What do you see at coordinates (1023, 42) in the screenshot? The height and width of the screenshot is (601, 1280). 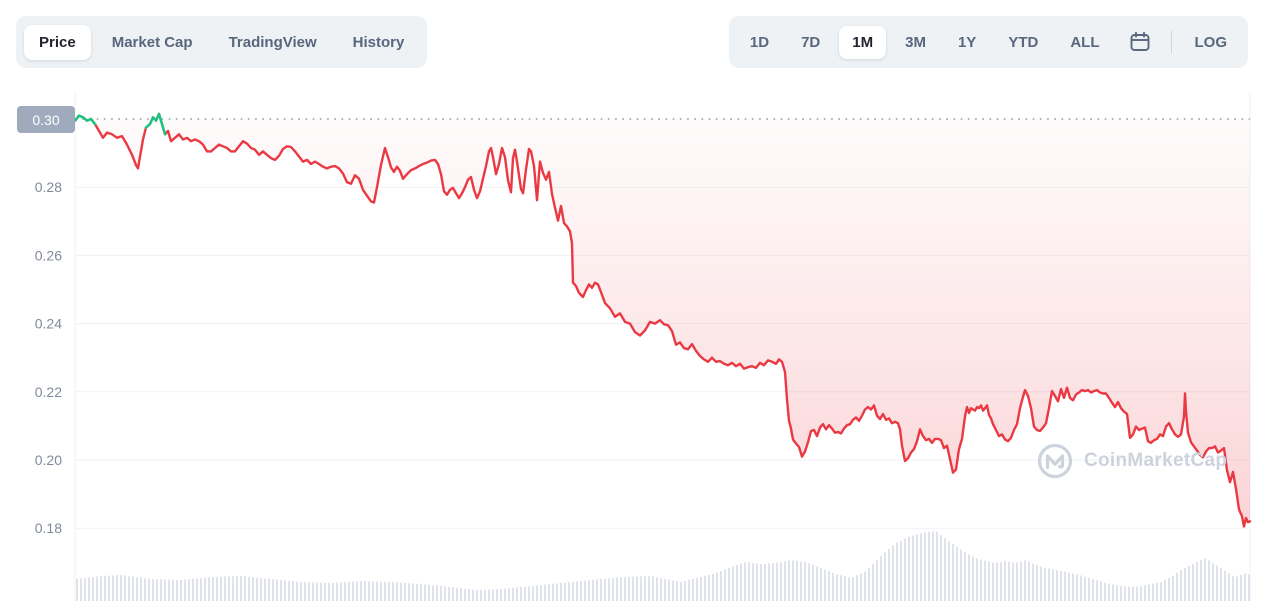 I see `range-button-ytd: YTD` at bounding box center [1023, 42].